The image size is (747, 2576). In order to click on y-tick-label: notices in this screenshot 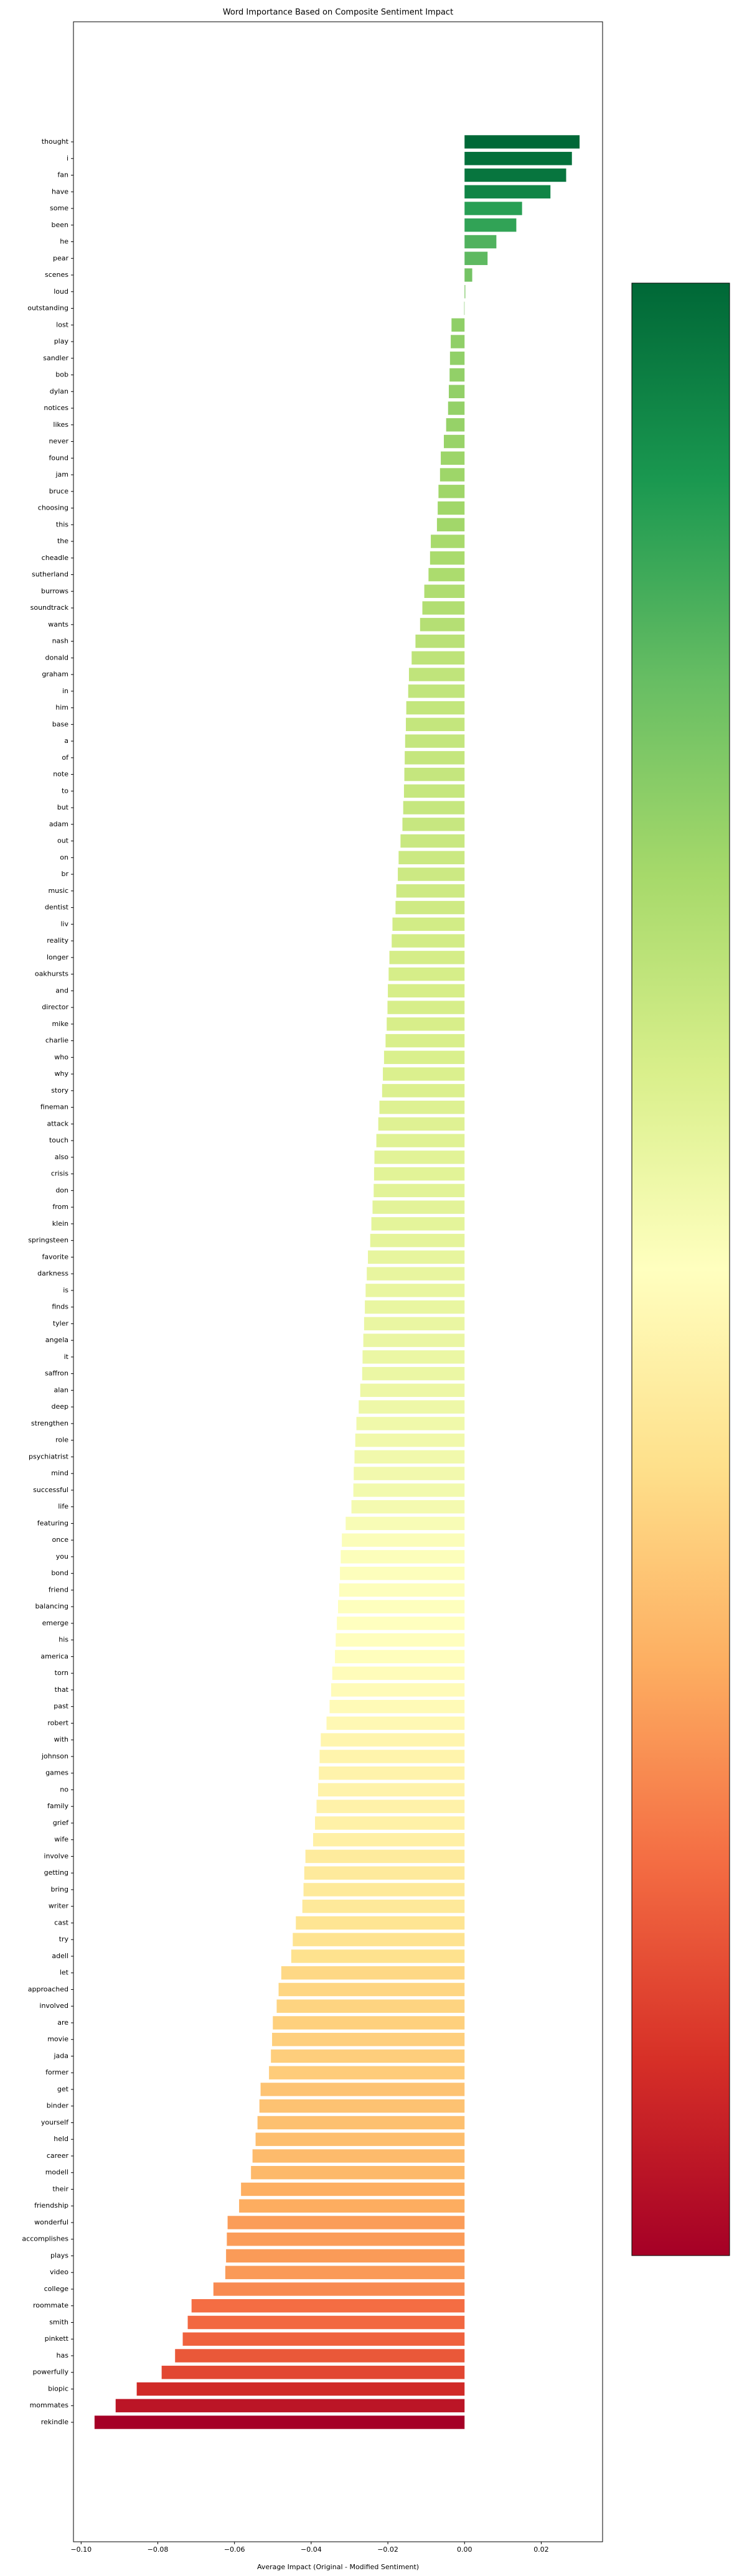, I will do `click(56, 408)`.